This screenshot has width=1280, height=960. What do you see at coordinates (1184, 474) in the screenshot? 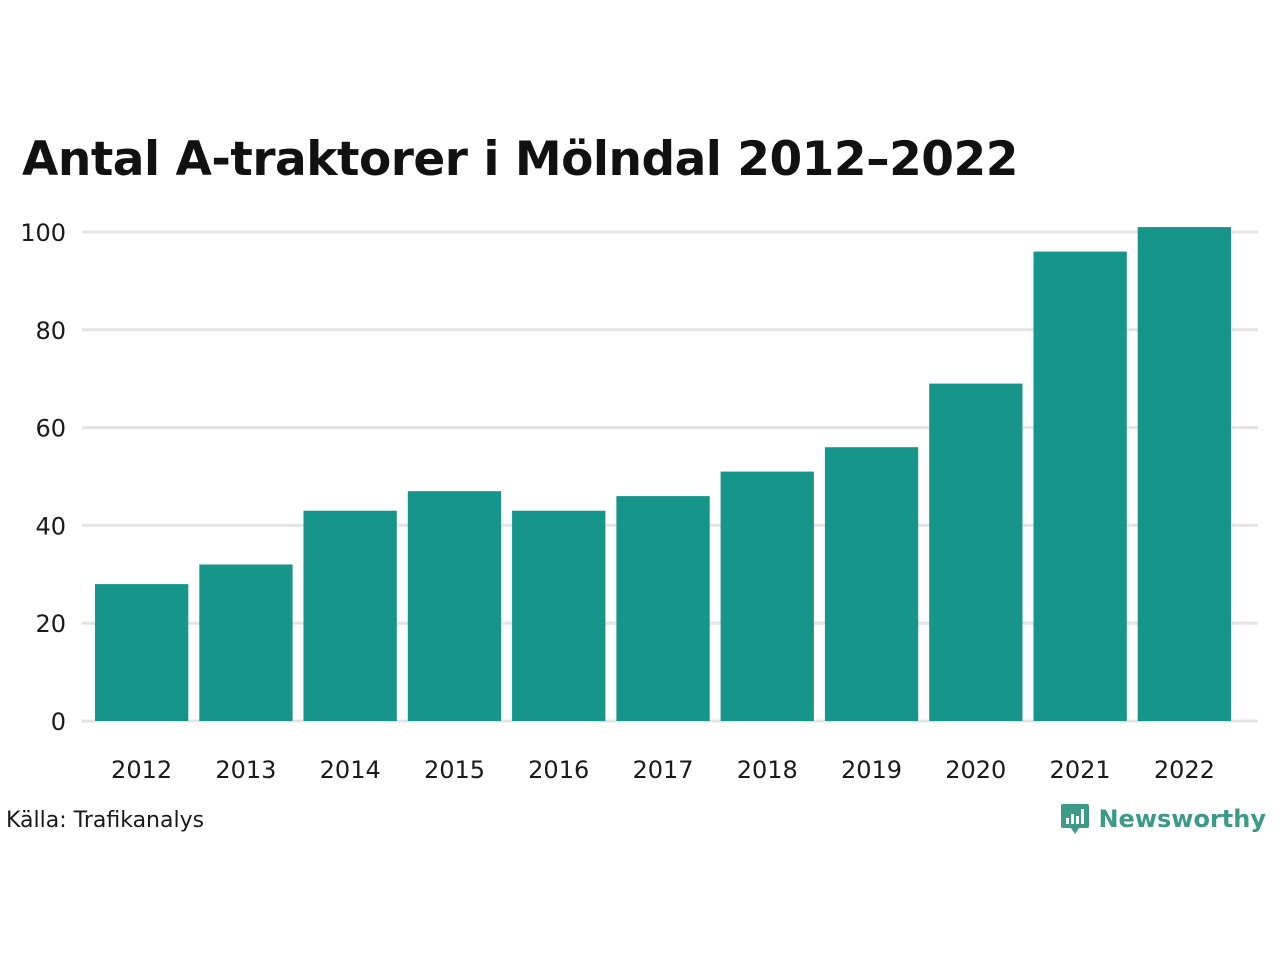
I see `bar-2022` at bounding box center [1184, 474].